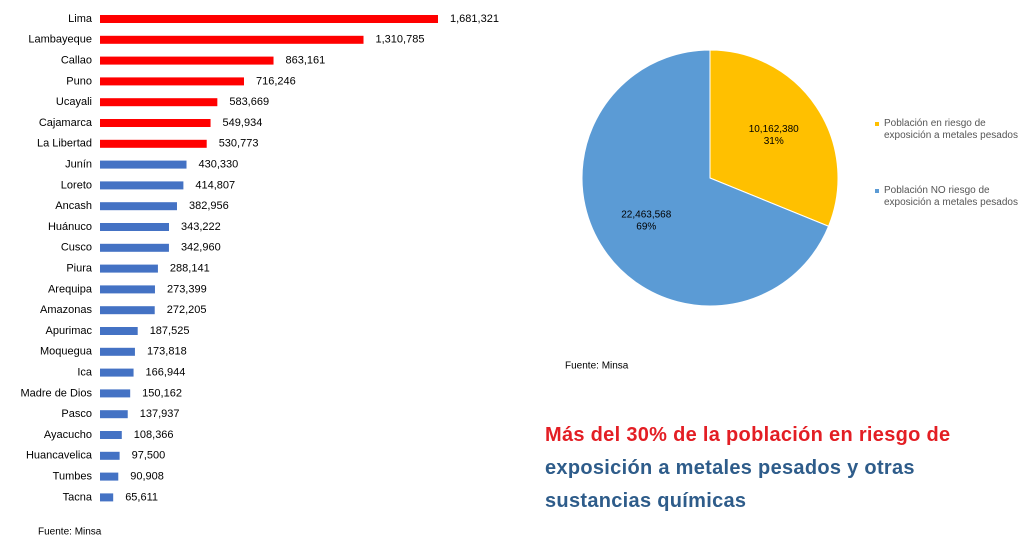 This screenshot has width=1019, height=542. I want to click on headline-line: sustancias químicas, so click(646, 501).